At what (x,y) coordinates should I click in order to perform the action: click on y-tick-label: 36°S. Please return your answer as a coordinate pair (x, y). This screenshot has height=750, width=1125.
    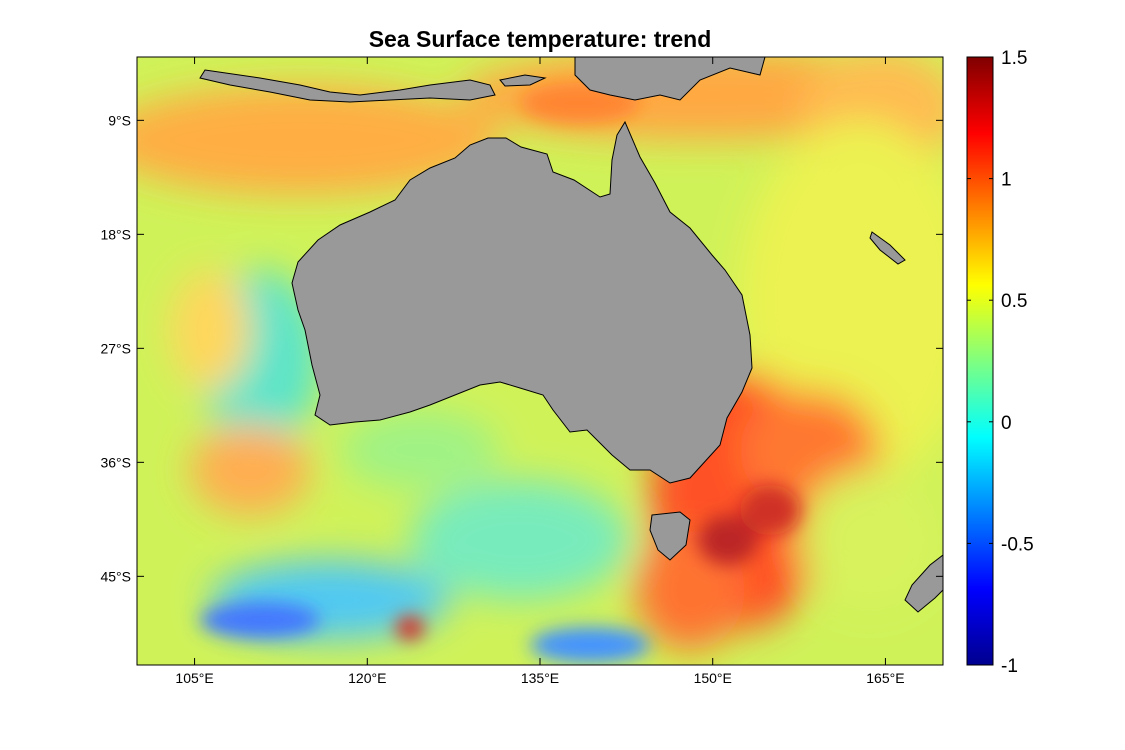
    Looking at the image, I should click on (115, 462).